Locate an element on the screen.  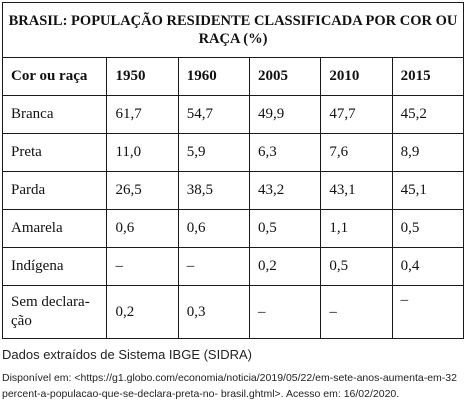
table-cell: 0,4 is located at coordinates (428, 266).